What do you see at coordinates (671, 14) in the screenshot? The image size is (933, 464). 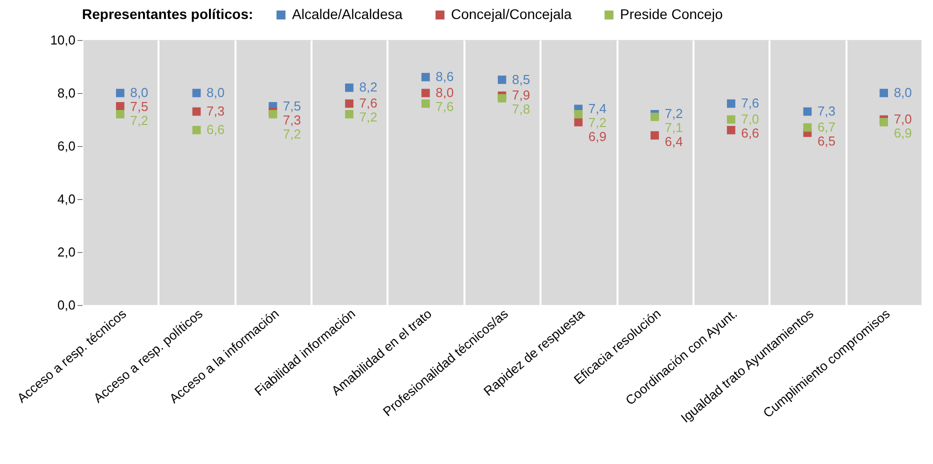 I see `legend-label: Preside Concejo` at bounding box center [671, 14].